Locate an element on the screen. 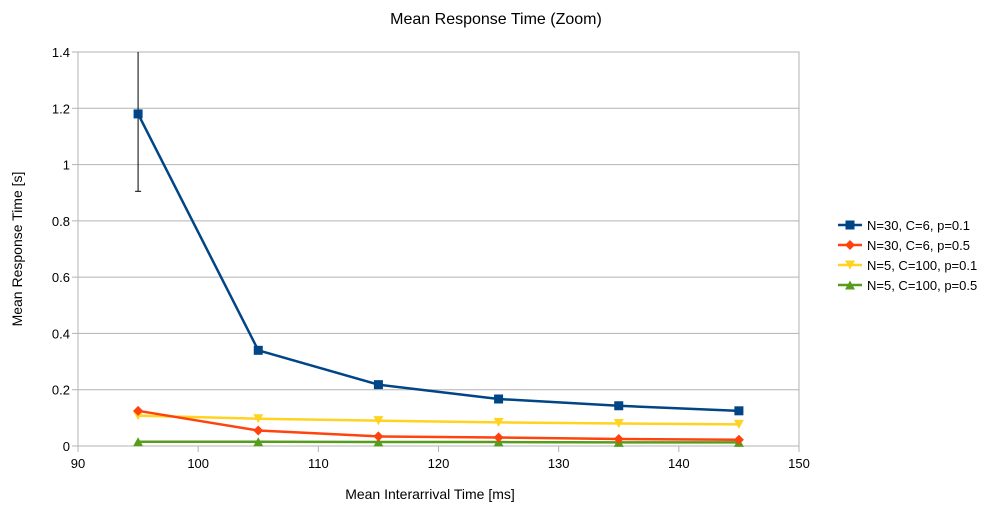 The width and height of the screenshot is (994, 514). y-tick-label: 0.4 is located at coordinates (61, 333).